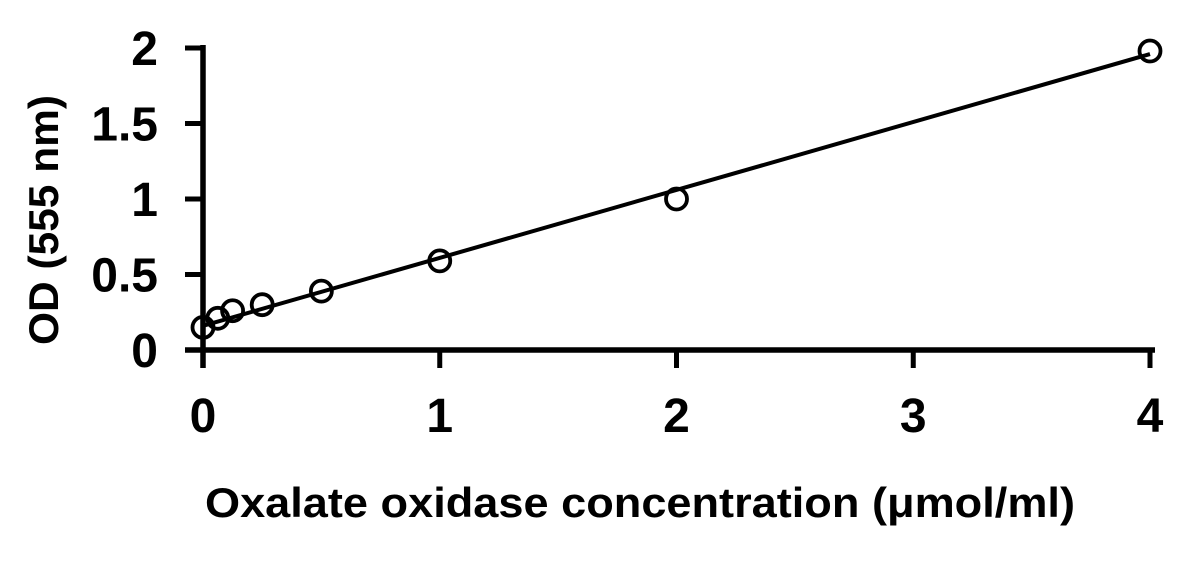 This screenshot has width=1187, height=562. Describe the element at coordinates (640, 502) in the screenshot. I see `x-axis-title: Oxalate oxidase concentration (μmol/ml)` at that location.